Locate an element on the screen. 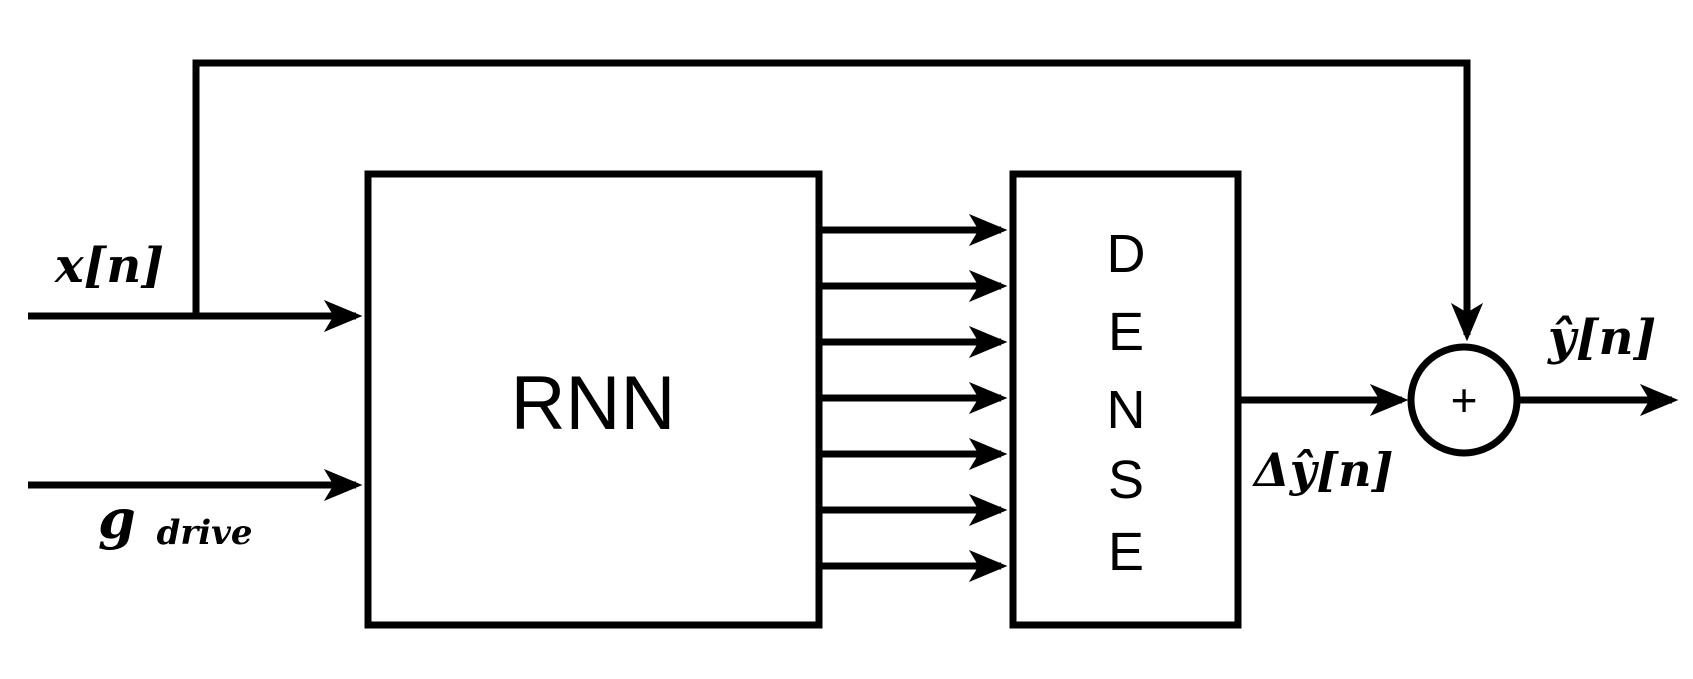 The image size is (1693, 679). dense-letter-n: N is located at coordinates (1126, 410).